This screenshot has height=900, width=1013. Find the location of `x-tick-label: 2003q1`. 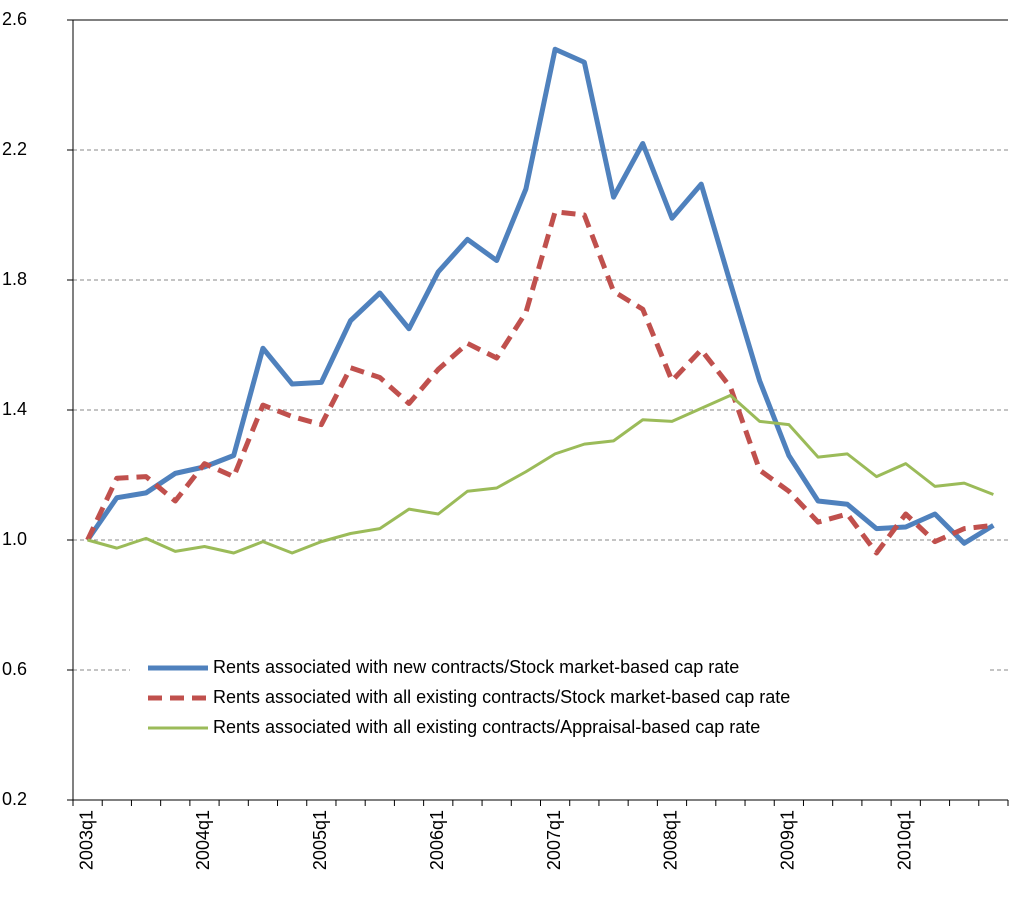

x-tick-label: 2003q1 is located at coordinates (86, 840).